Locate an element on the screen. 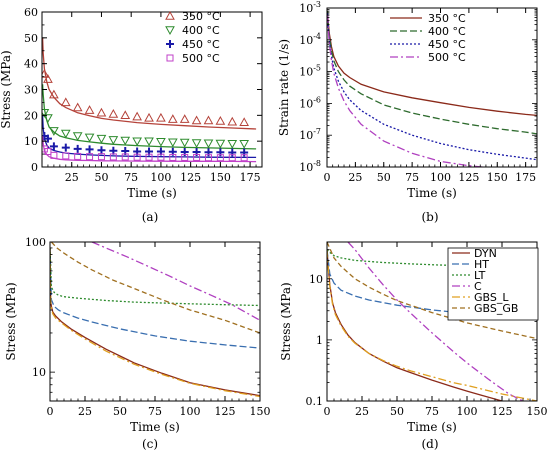 This screenshot has width=550, height=459. y-tick-label: 10⁻⁴ is located at coordinates (310, 39).